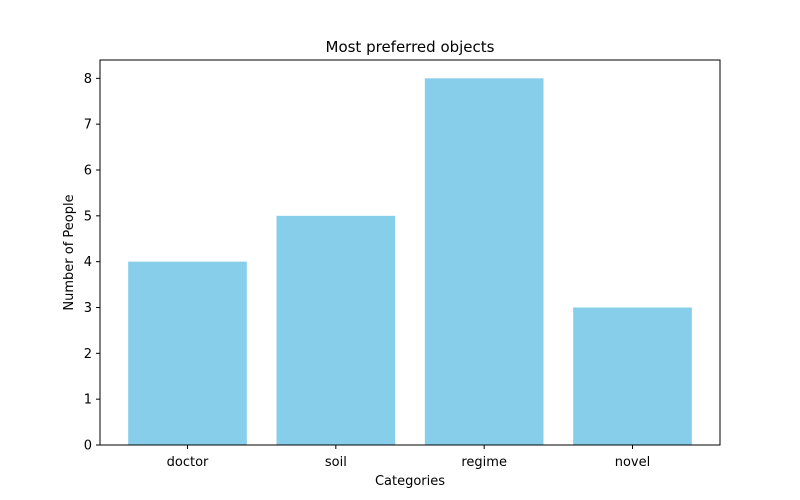 This screenshot has height=500, width=800. What do you see at coordinates (336, 462) in the screenshot?
I see `x-tick-label: soil` at bounding box center [336, 462].